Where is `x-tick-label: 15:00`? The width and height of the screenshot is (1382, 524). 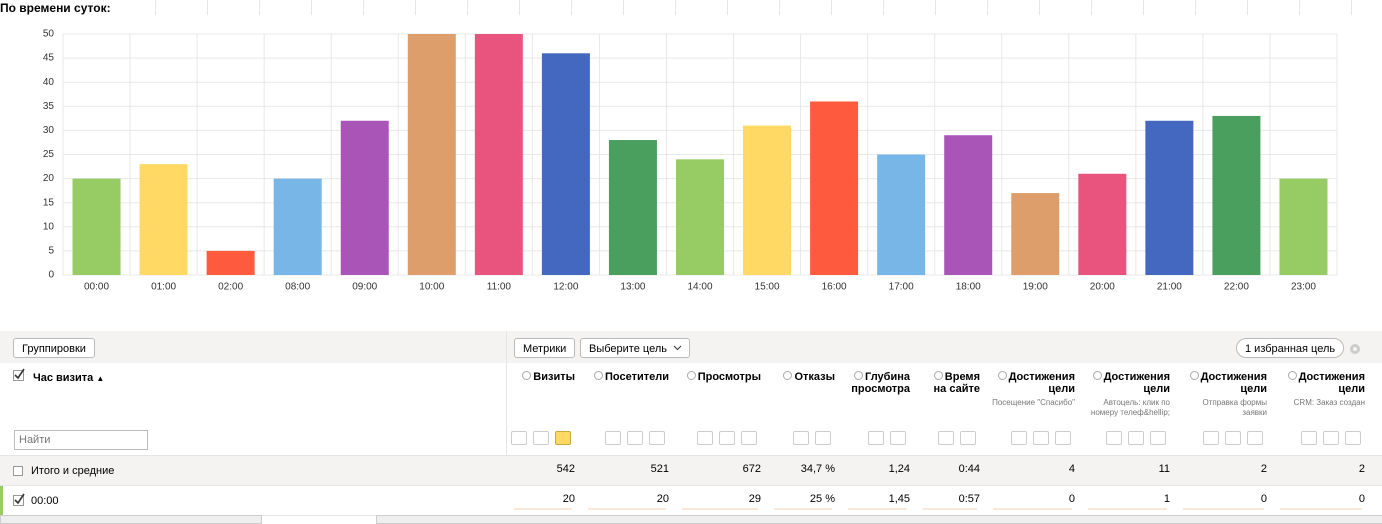 x-tick-label: 15:00 is located at coordinates (767, 287).